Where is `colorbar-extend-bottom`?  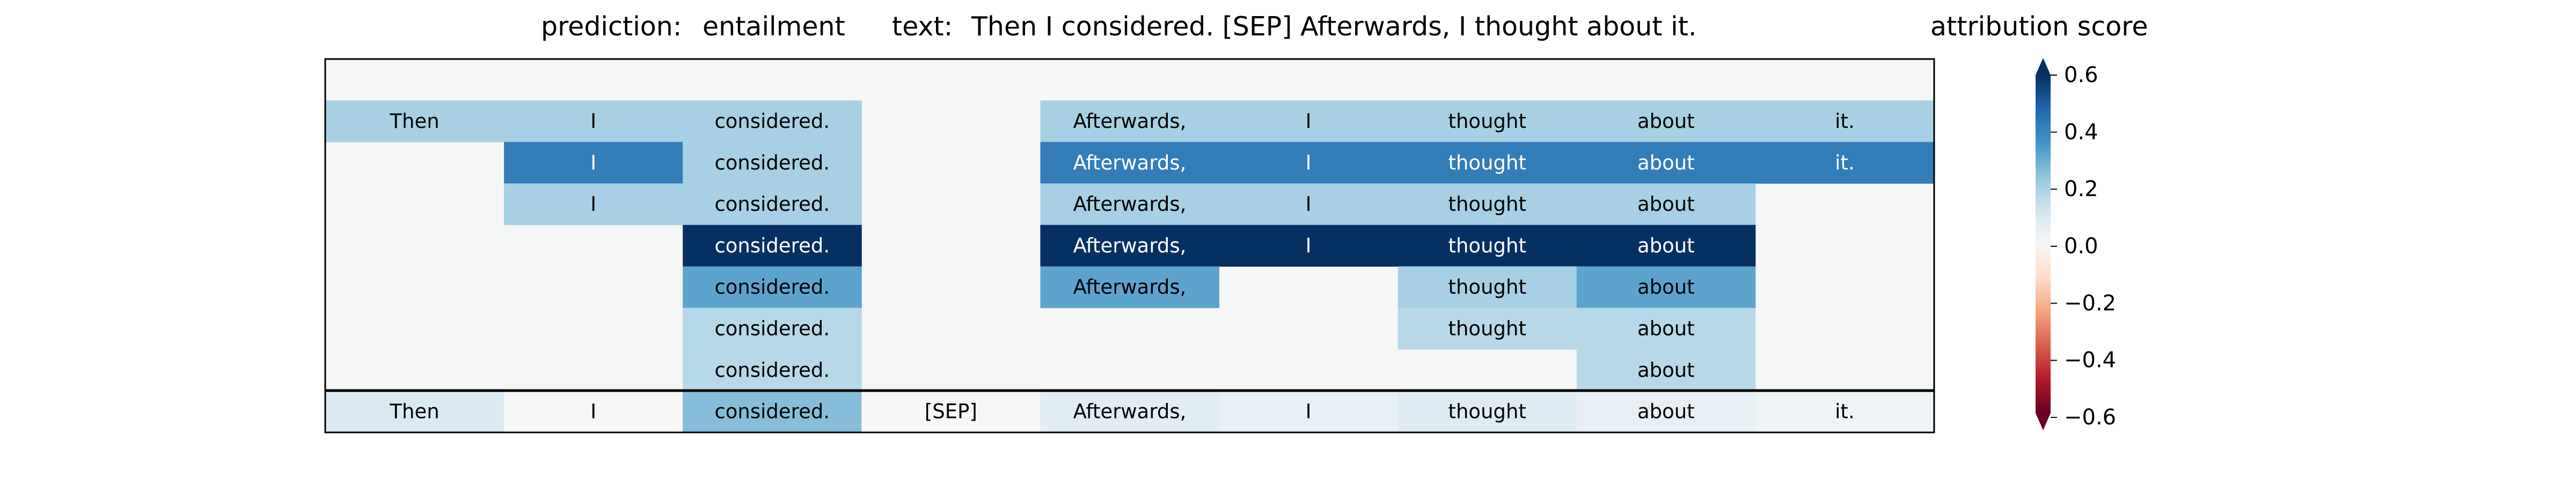
colorbar-extend-bottom is located at coordinates (2043, 421).